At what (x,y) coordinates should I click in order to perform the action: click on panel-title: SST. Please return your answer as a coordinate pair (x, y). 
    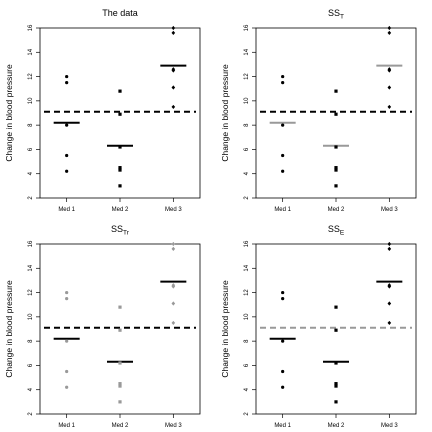
    Looking at the image, I should click on (336, 14).